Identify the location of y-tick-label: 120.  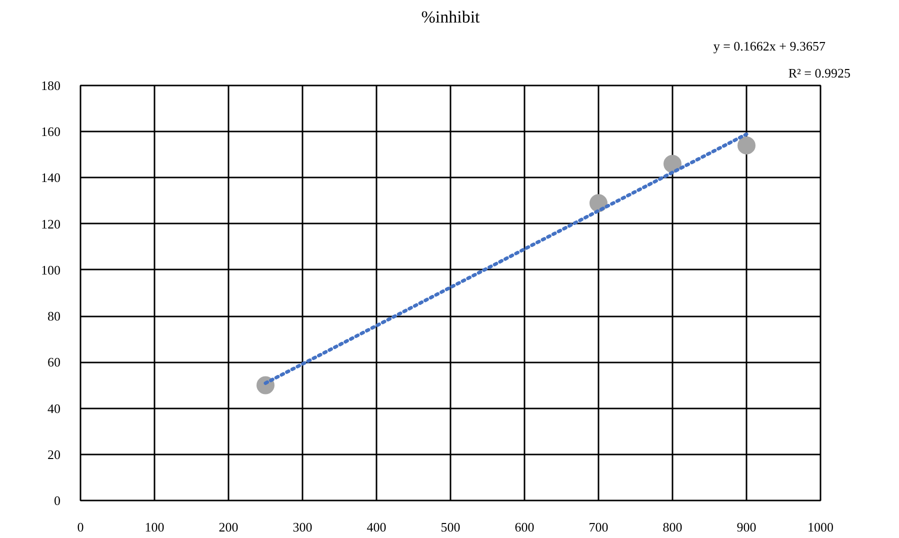
(50, 224).